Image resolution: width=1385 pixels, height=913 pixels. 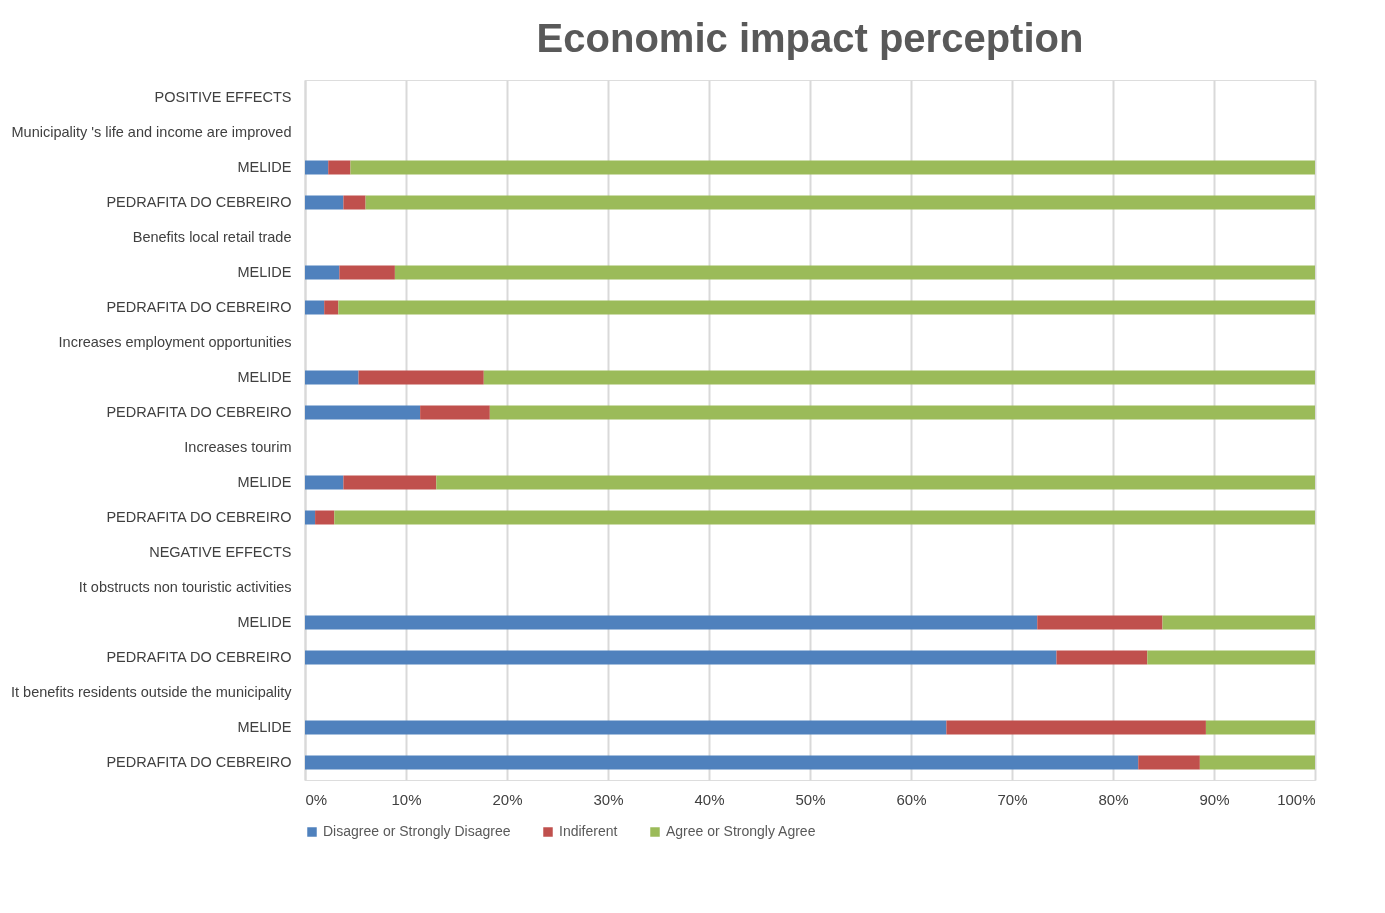 I want to click on x-tick-label: 100%, so click(x=1296, y=799).